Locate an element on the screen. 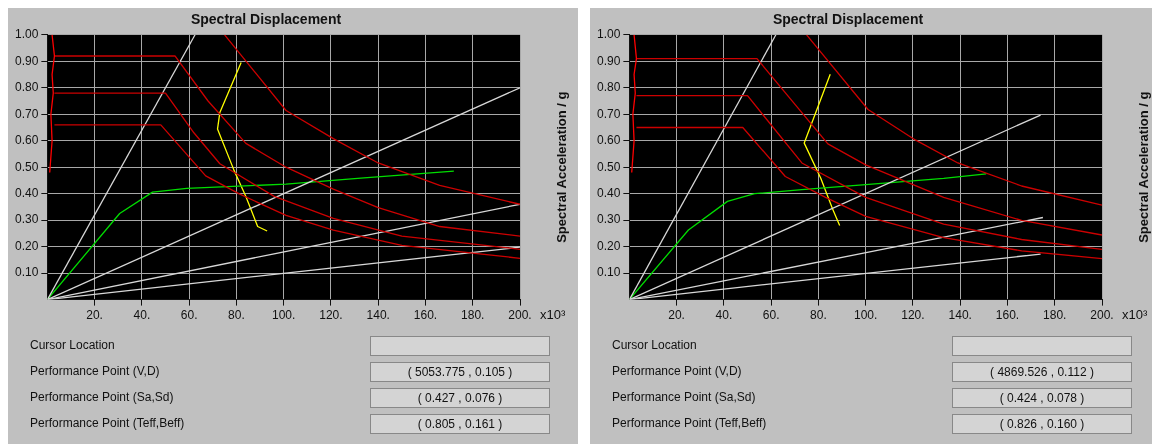 The image size is (1152, 444). text-field: ( 5053.775 , 0.105 ) is located at coordinates (460, 372).